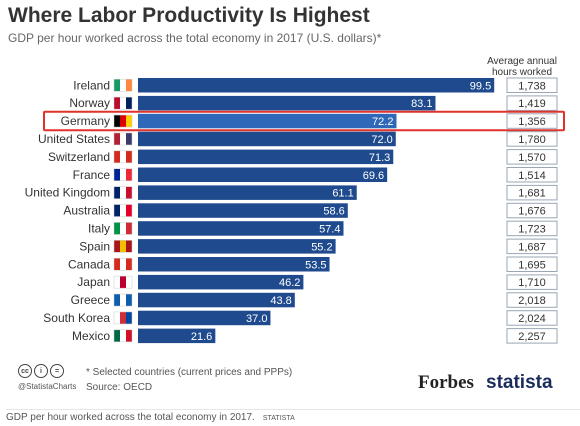 The width and height of the screenshot is (580, 426). What do you see at coordinates (94, 246) in the screenshot?
I see `category-label-spain: Spain` at bounding box center [94, 246].